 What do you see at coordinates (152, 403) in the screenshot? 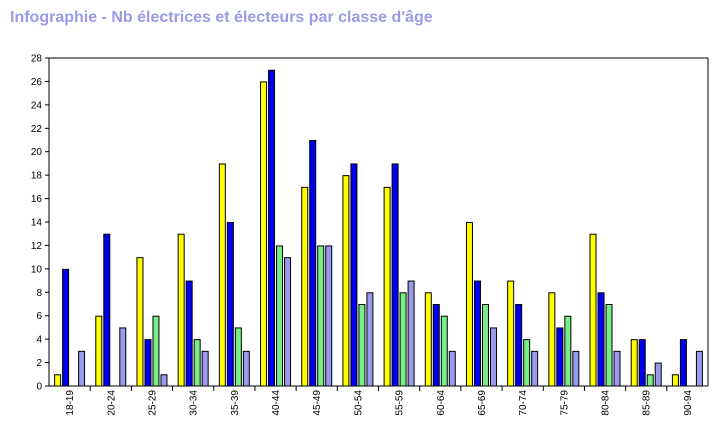
I see `x-tick-label: 25-29` at bounding box center [152, 403].